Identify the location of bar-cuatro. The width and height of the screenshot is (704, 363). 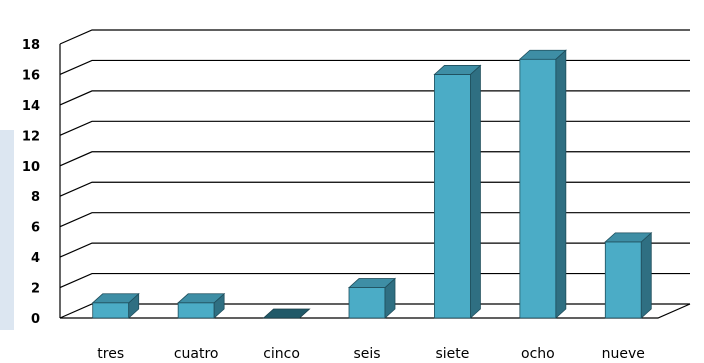
(201, 305).